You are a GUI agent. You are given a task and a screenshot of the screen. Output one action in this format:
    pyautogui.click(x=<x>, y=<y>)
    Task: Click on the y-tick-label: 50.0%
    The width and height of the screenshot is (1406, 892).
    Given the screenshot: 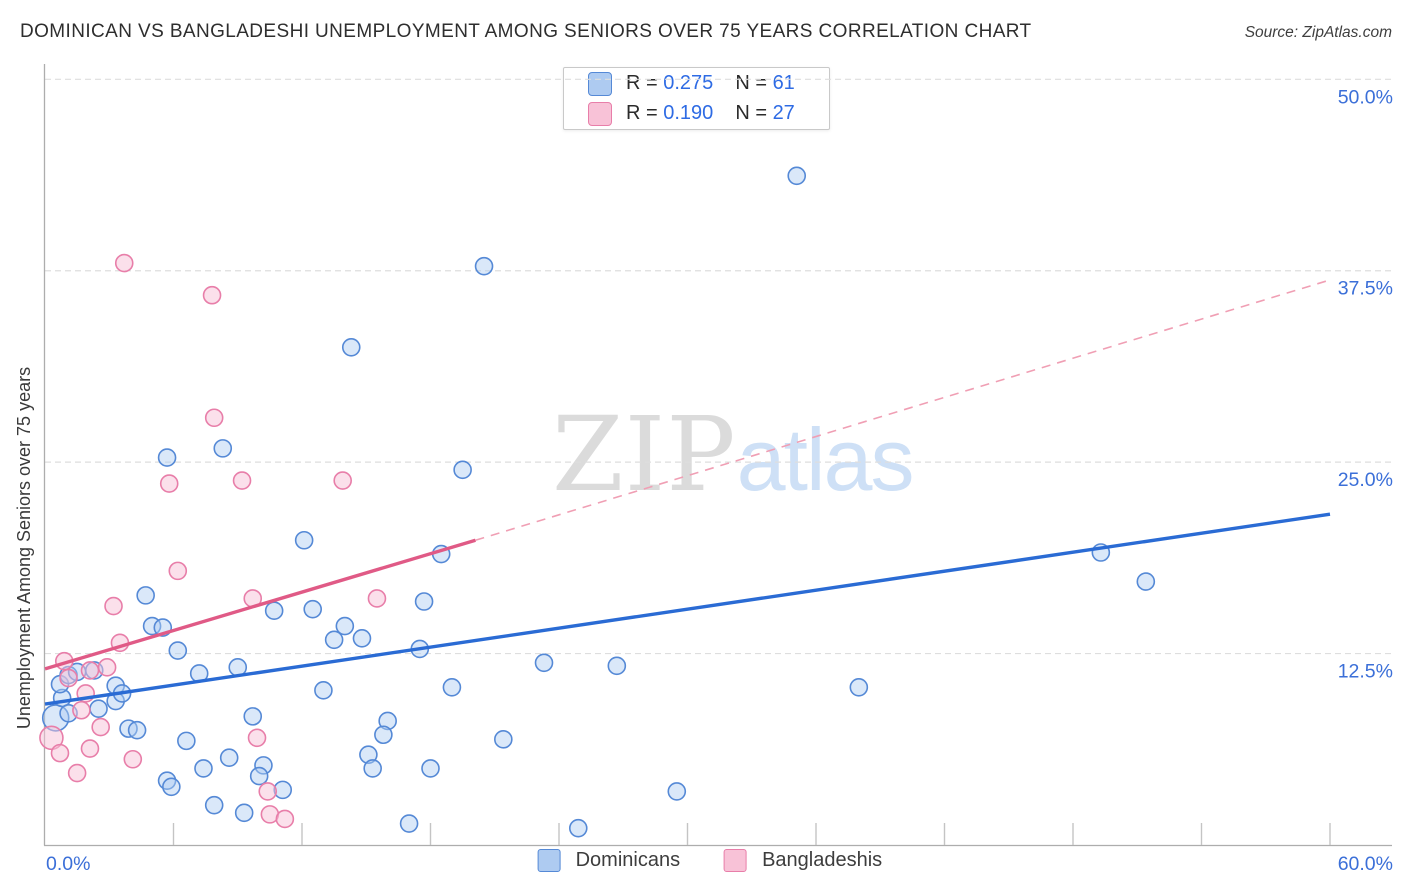 What is the action you would take?
    pyautogui.click(x=1365, y=97)
    